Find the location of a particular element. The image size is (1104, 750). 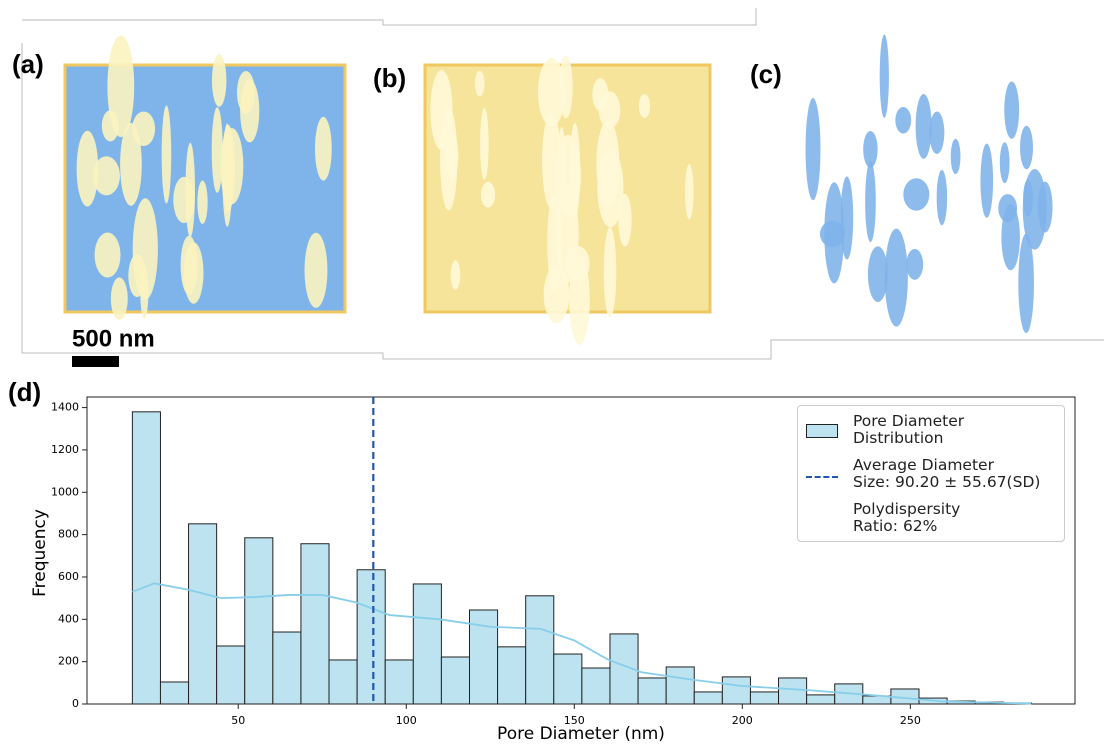

y-tick-label: 1000 is located at coordinates (65, 491).